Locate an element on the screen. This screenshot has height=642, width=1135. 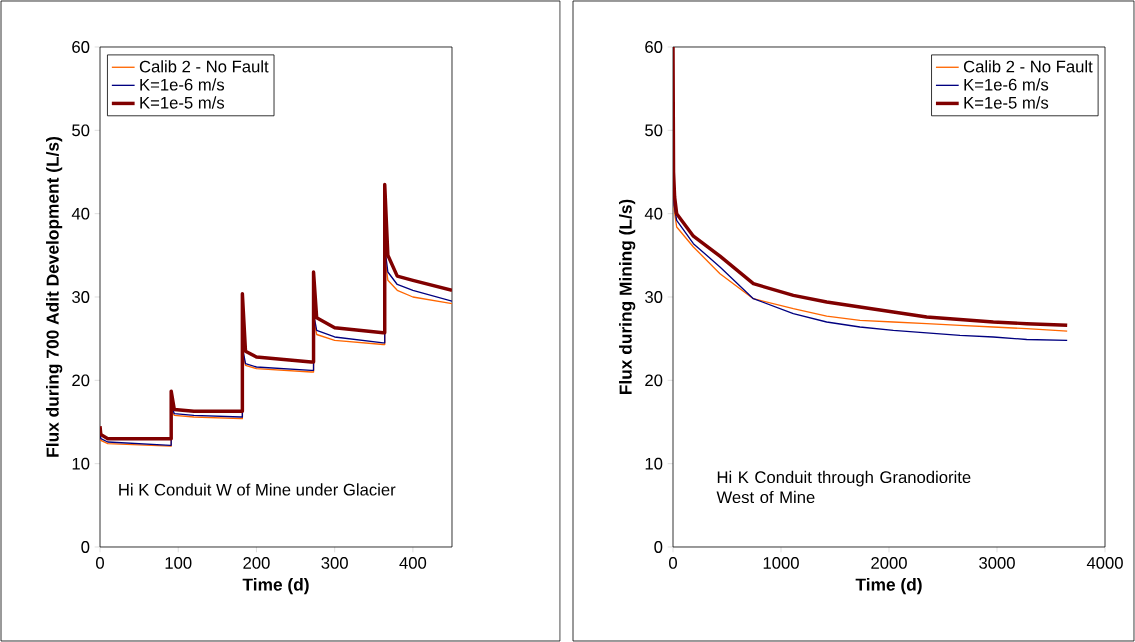
x-tick-label: 1000 is located at coordinates (781, 563).